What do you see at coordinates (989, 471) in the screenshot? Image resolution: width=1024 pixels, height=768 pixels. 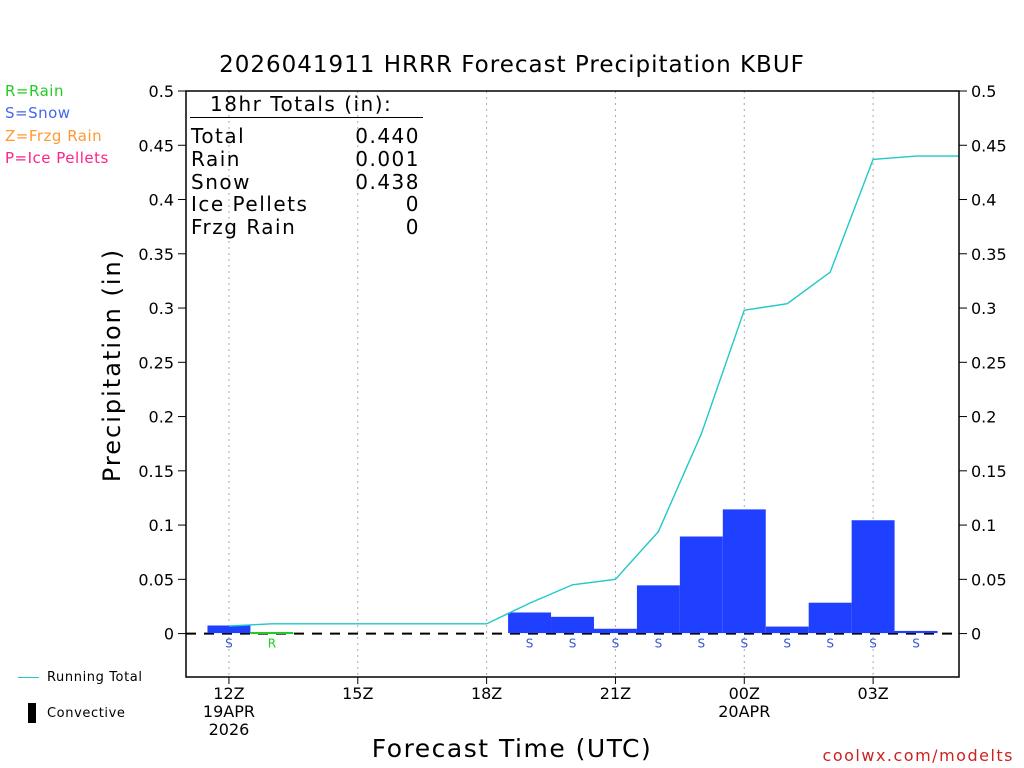 I see `y-tick-label-right-3: 0.15` at bounding box center [989, 471].